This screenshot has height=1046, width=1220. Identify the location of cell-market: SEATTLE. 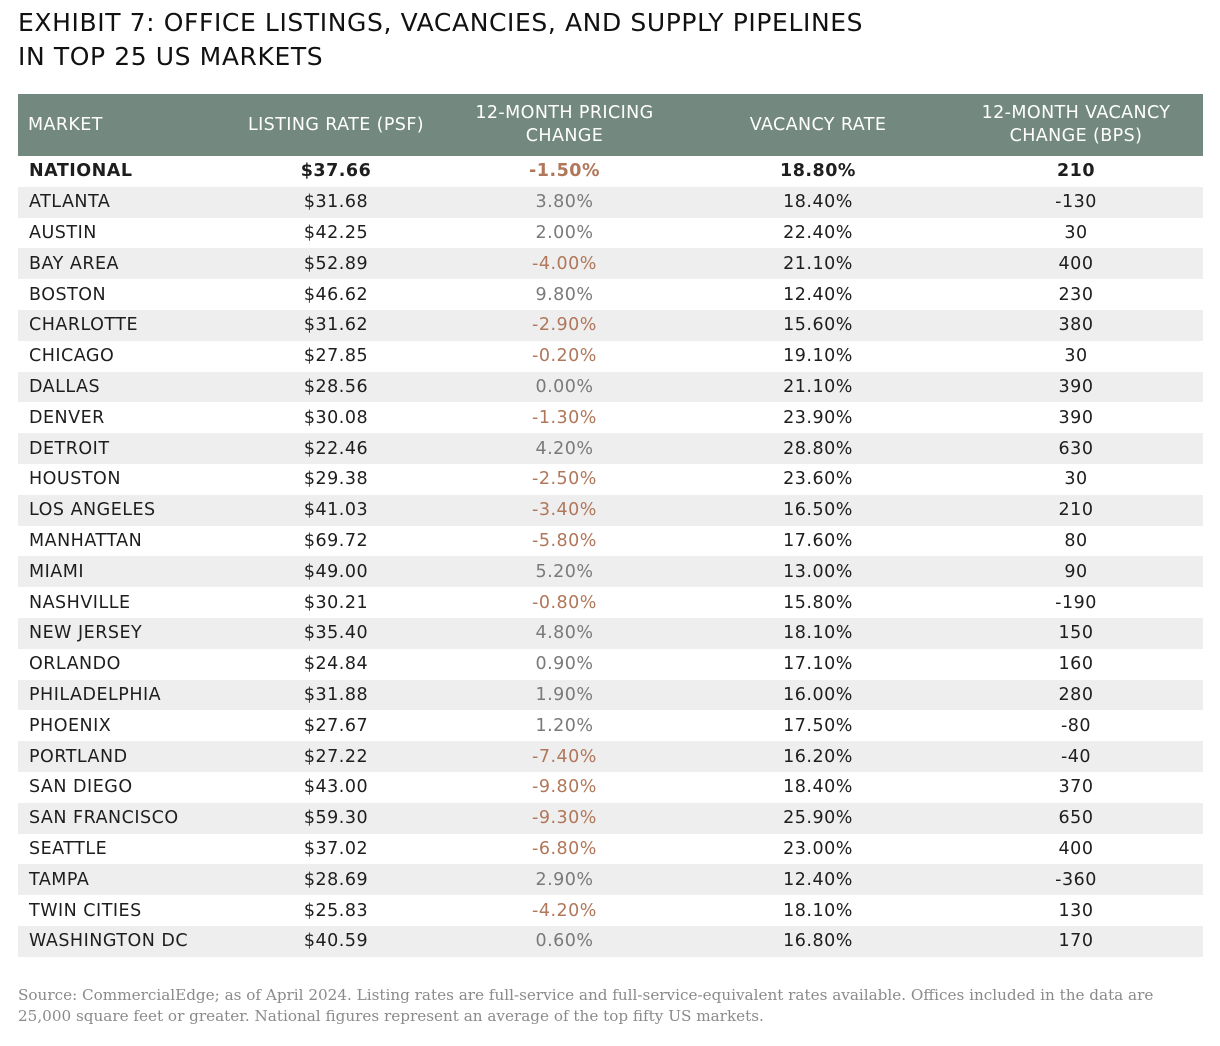
(68, 848).